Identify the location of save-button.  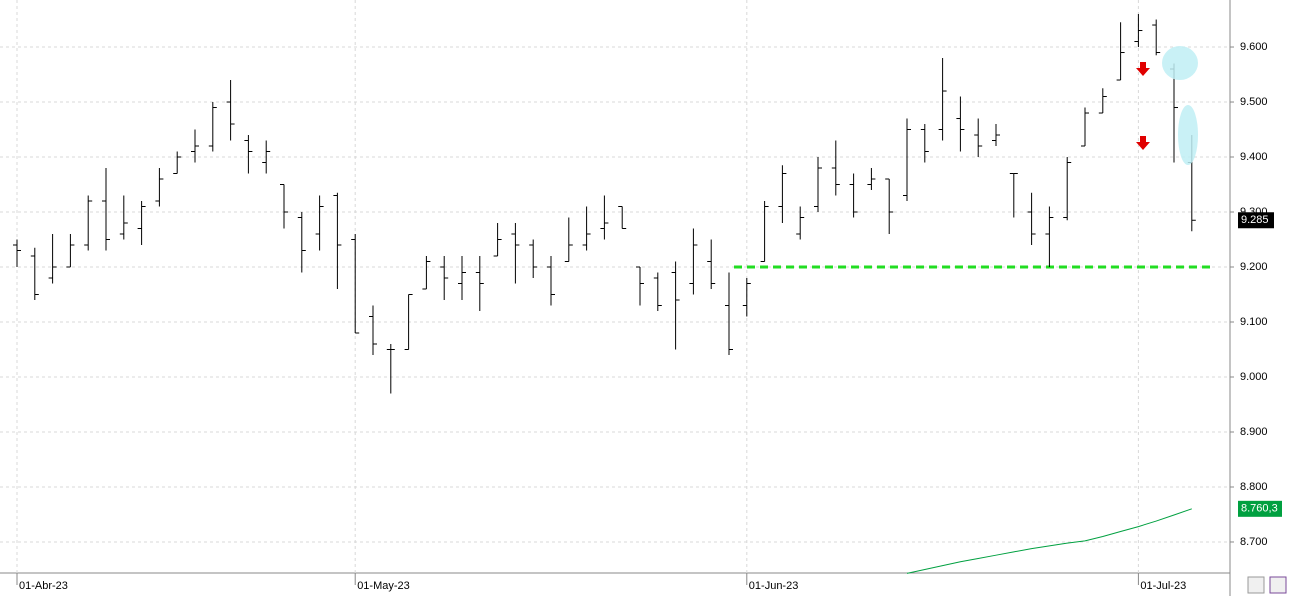
(1278, 585).